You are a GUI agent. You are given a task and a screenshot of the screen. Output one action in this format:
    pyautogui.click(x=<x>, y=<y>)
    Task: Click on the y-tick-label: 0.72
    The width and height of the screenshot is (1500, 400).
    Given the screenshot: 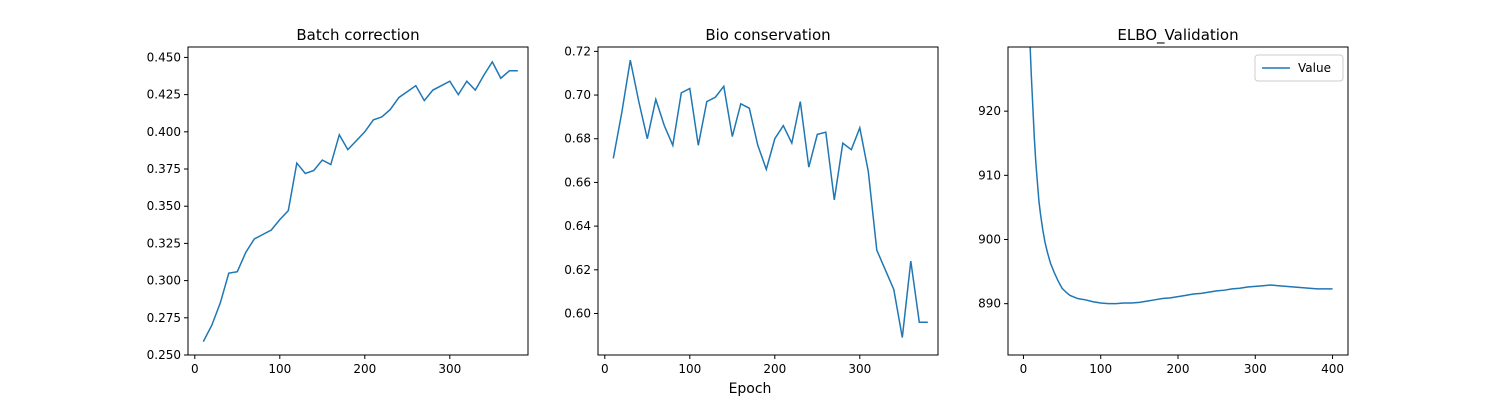 What is the action you would take?
    pyautogui.click(x=577, y=51)
    